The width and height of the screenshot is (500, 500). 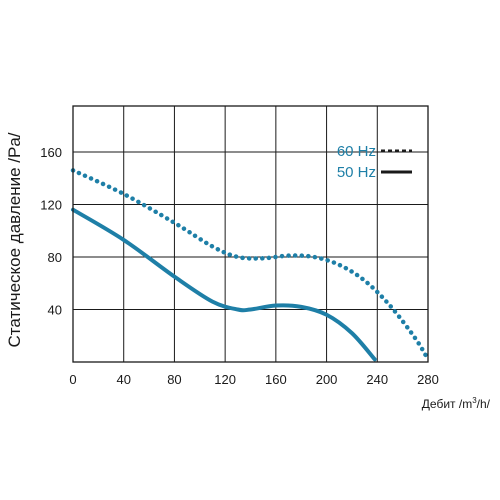 What do you see at coordinates (123, 379) in the screenshot?
I see `x-tick-label: 40` at bounding box center [123, 379].